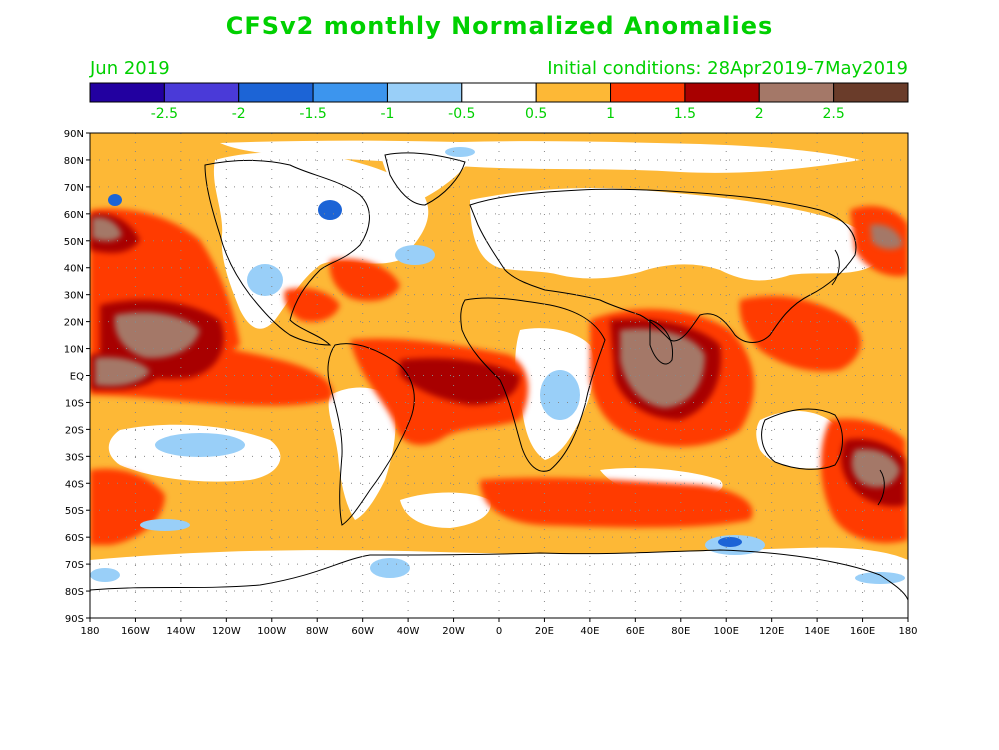 The width and height of the screenshot is (999, 750). I want to click on australia-normal, so click(796, 439).